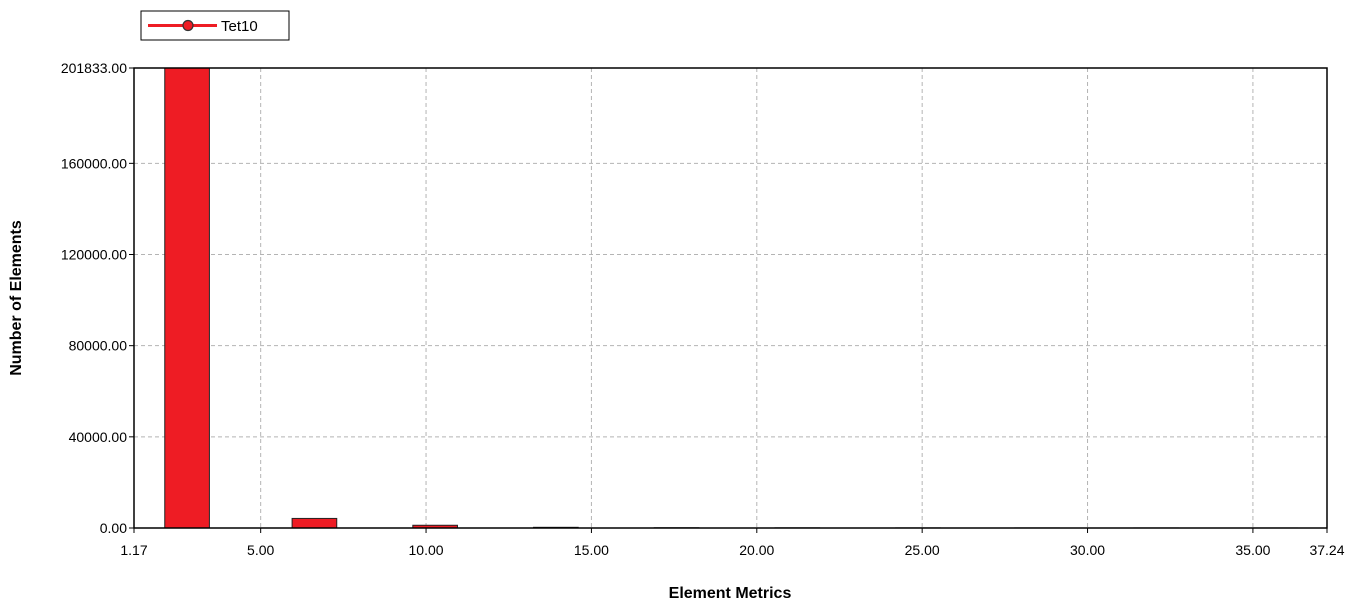 This screenshot has width=1361, height=602. What do you see at coordinates (922, 550) in the screenshot?
I see `x-tick-label: 25.00` at bounding box center [922, 550].